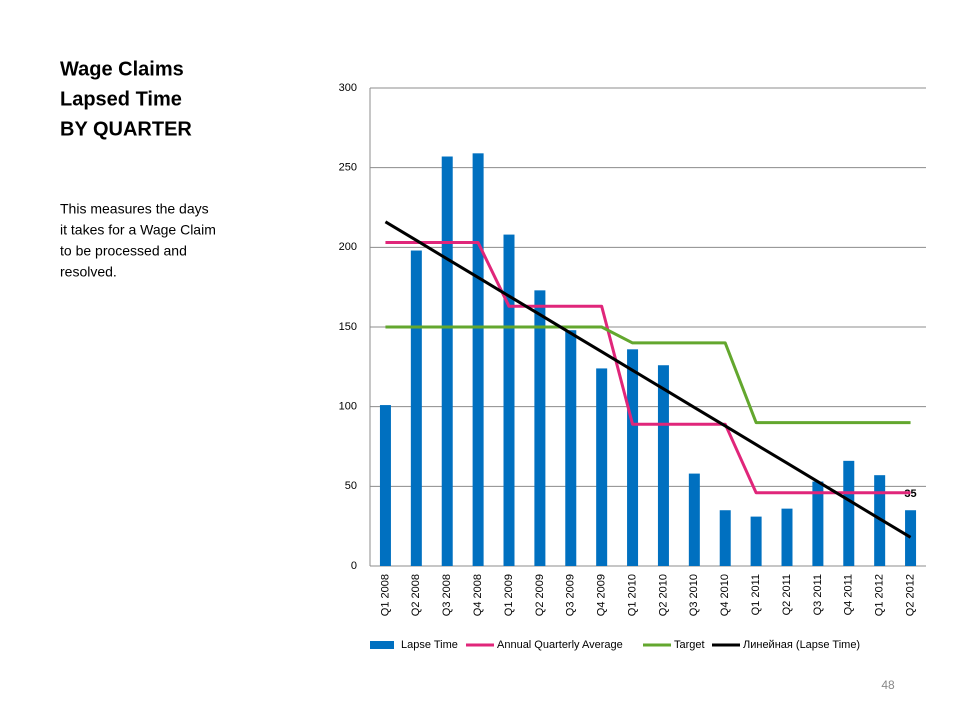 Image resolution: width=960 pixels, height=720 pixels. I want to click on slide-title: Lapsed Time, so click(121, 99).